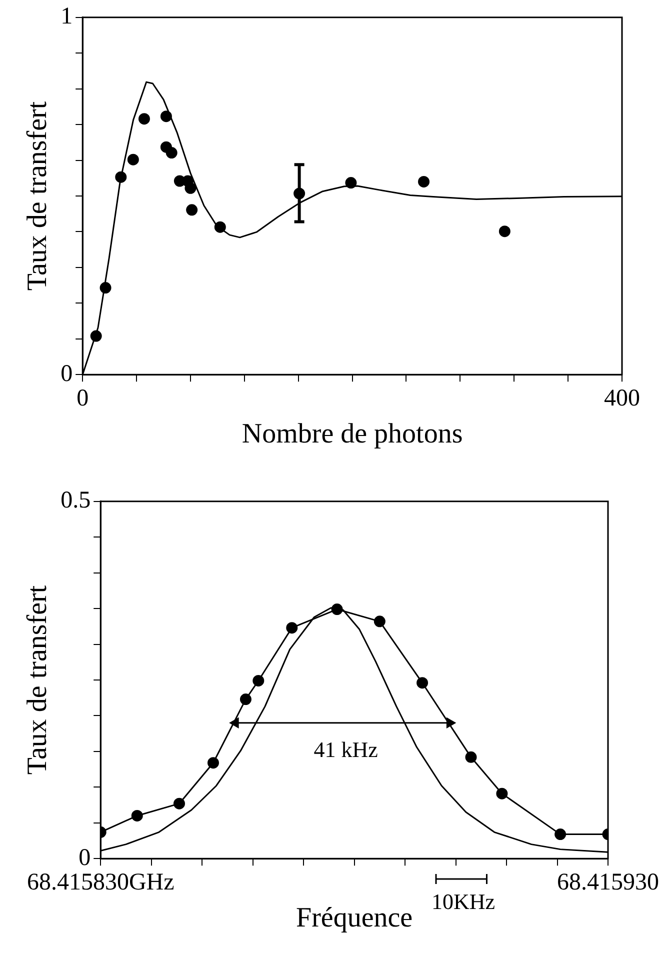  I want to click on x-tick-label: 68.415930, so click(608, 882).